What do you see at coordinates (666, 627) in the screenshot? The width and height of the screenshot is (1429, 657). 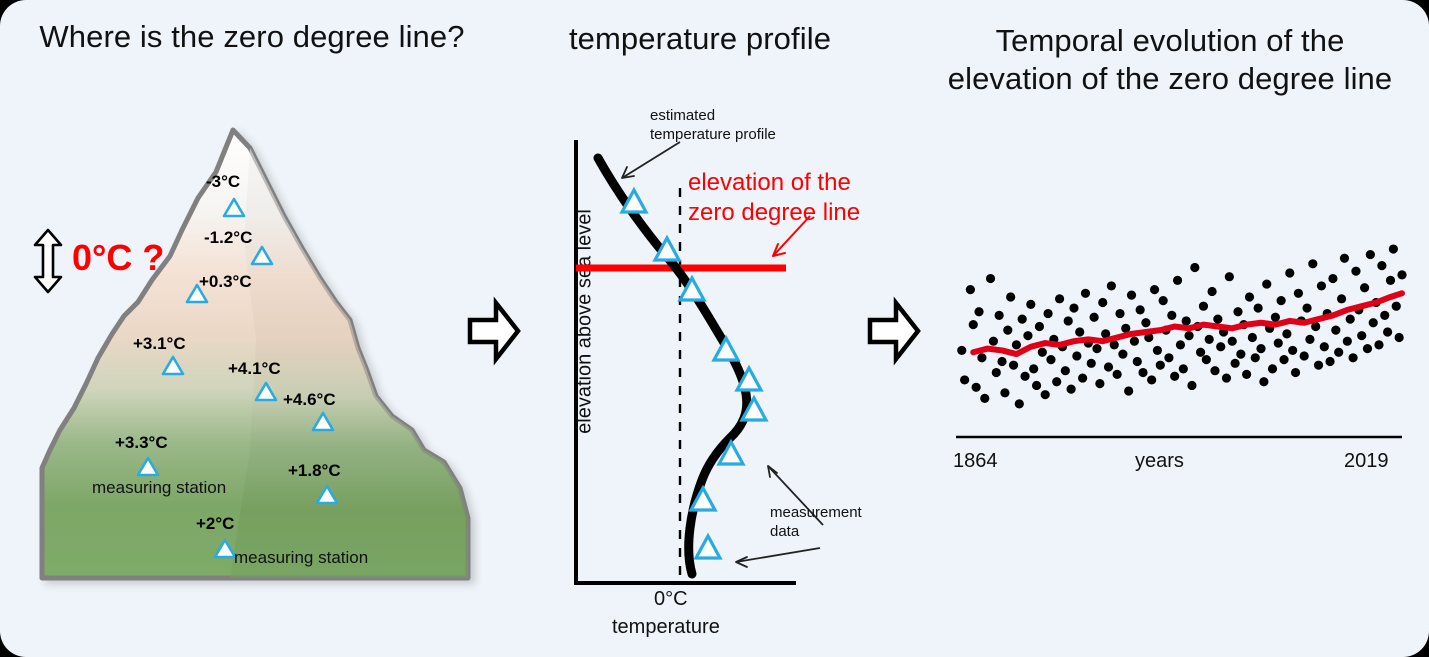 I see `x-axis-label-temperature: temperature` at bounding box center [666, 627].